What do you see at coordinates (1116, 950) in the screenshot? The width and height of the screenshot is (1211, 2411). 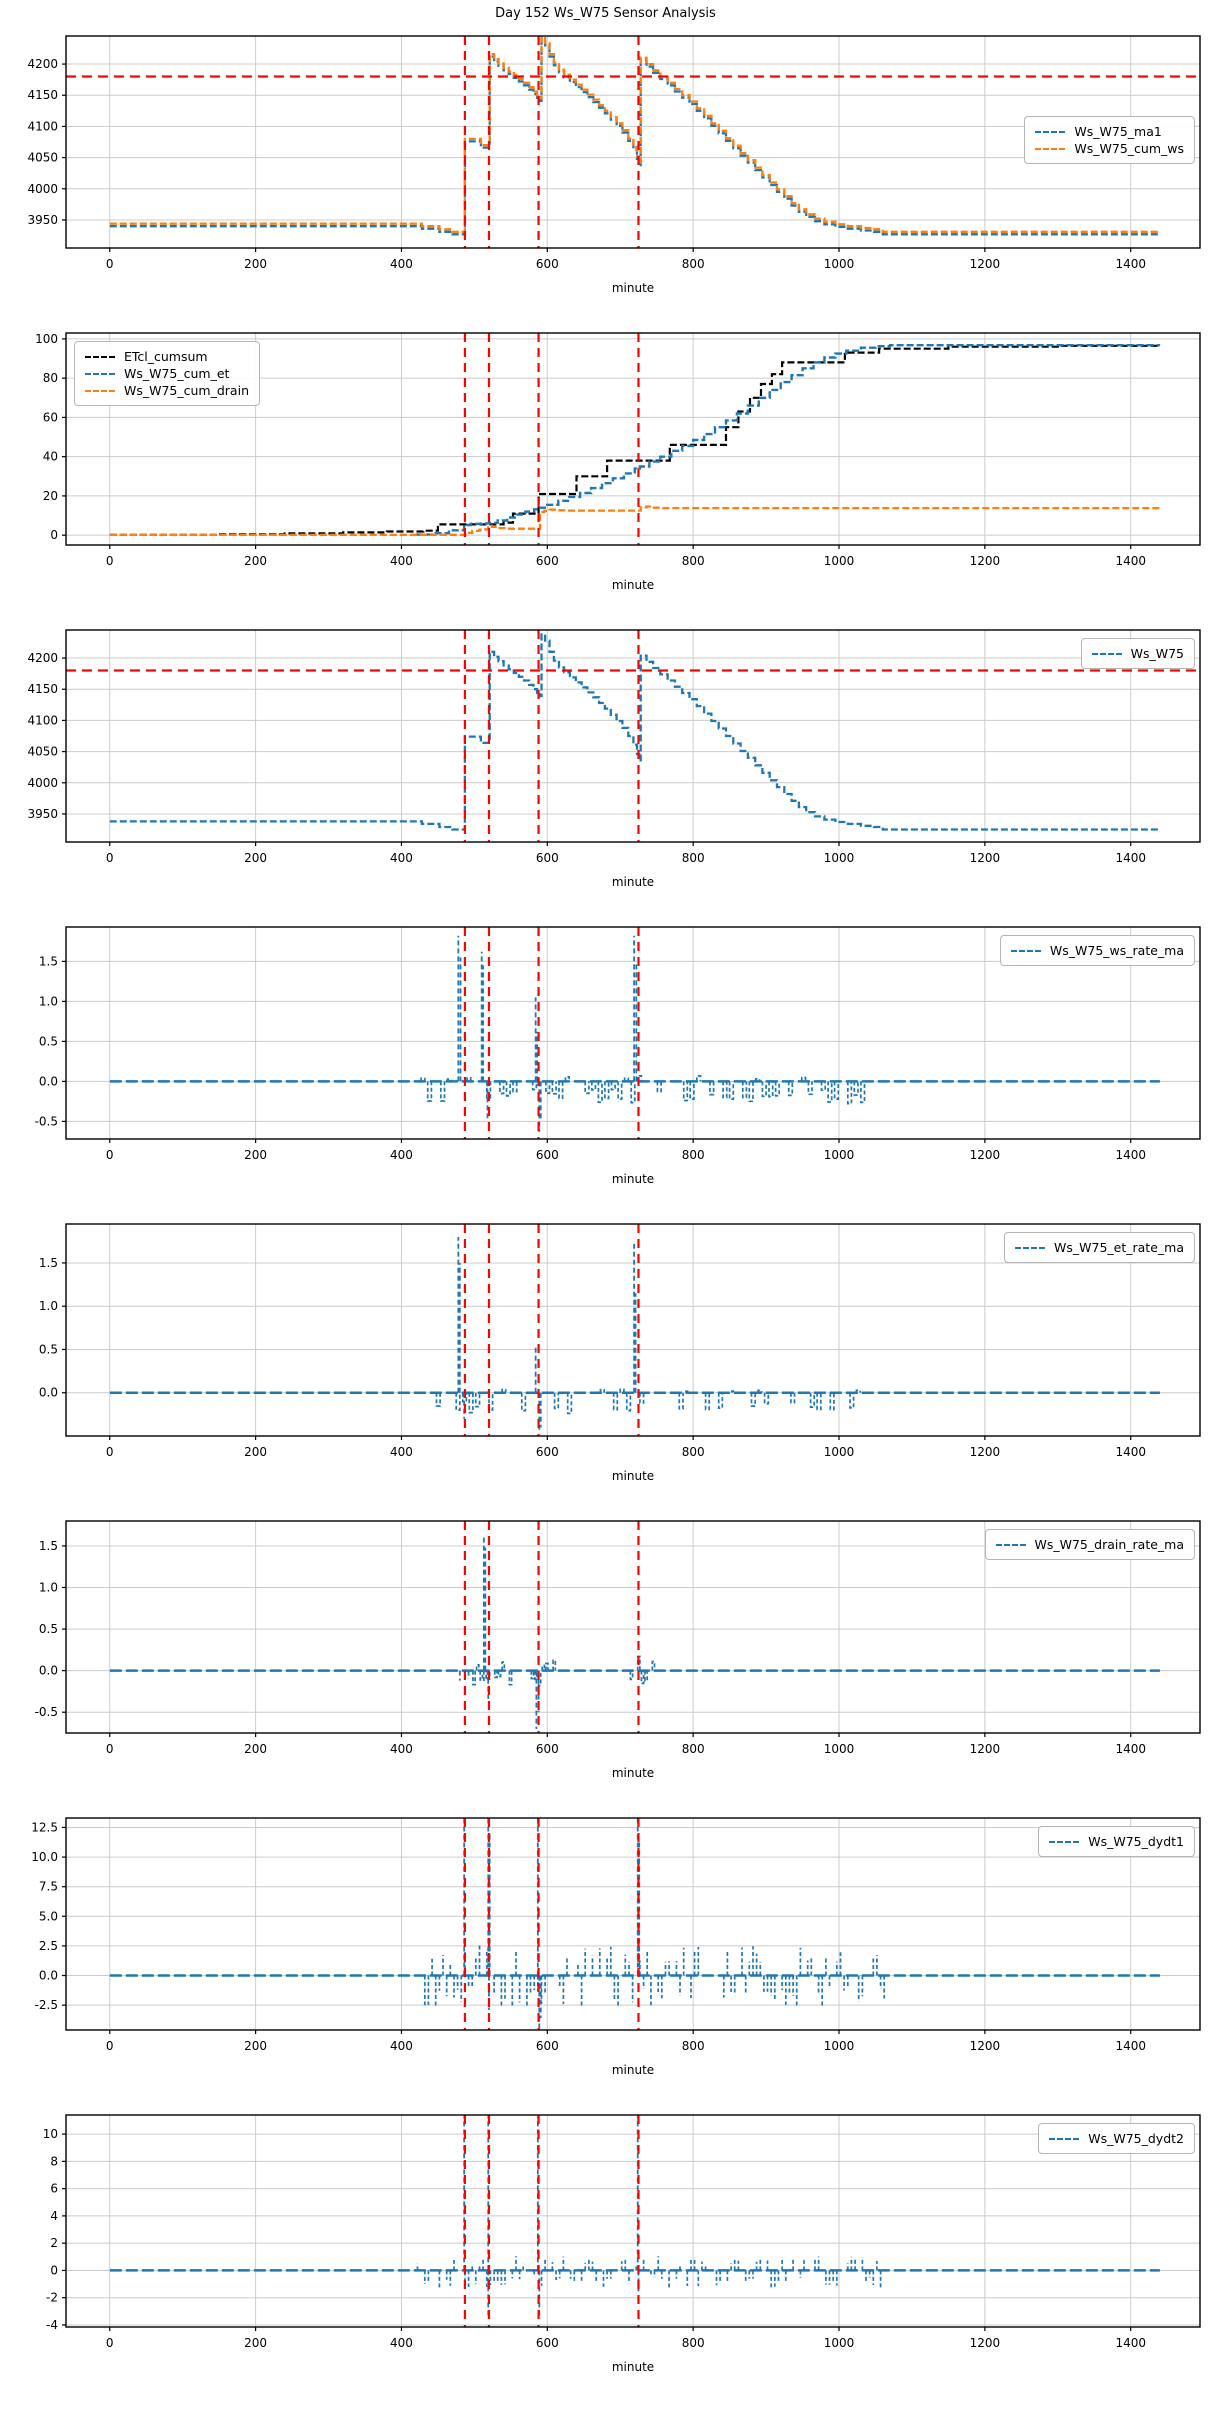 I see `legend-label: Ws_W75_ws_rate_ma` at bounding box center [1116, 950].